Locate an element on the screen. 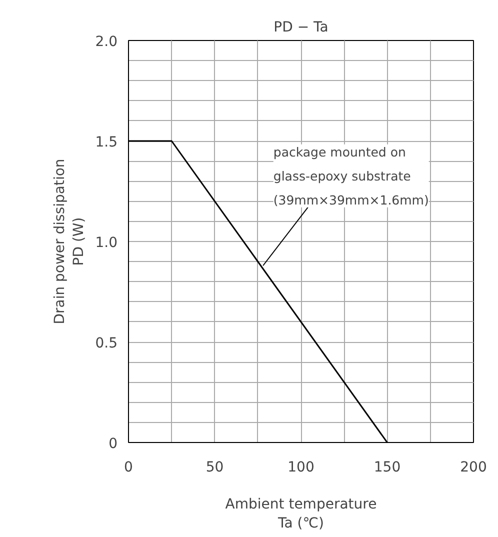 This screenshot has height=537, width=498. x-tick-label: 200 is located at coordinates (473, 468).